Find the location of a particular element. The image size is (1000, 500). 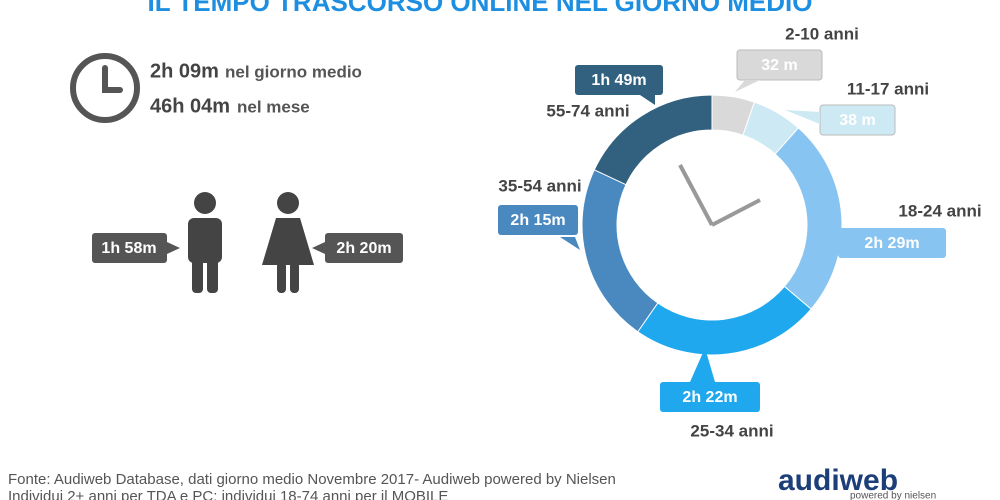

value-label: 2h 15m is located at coordinates (537, 220).